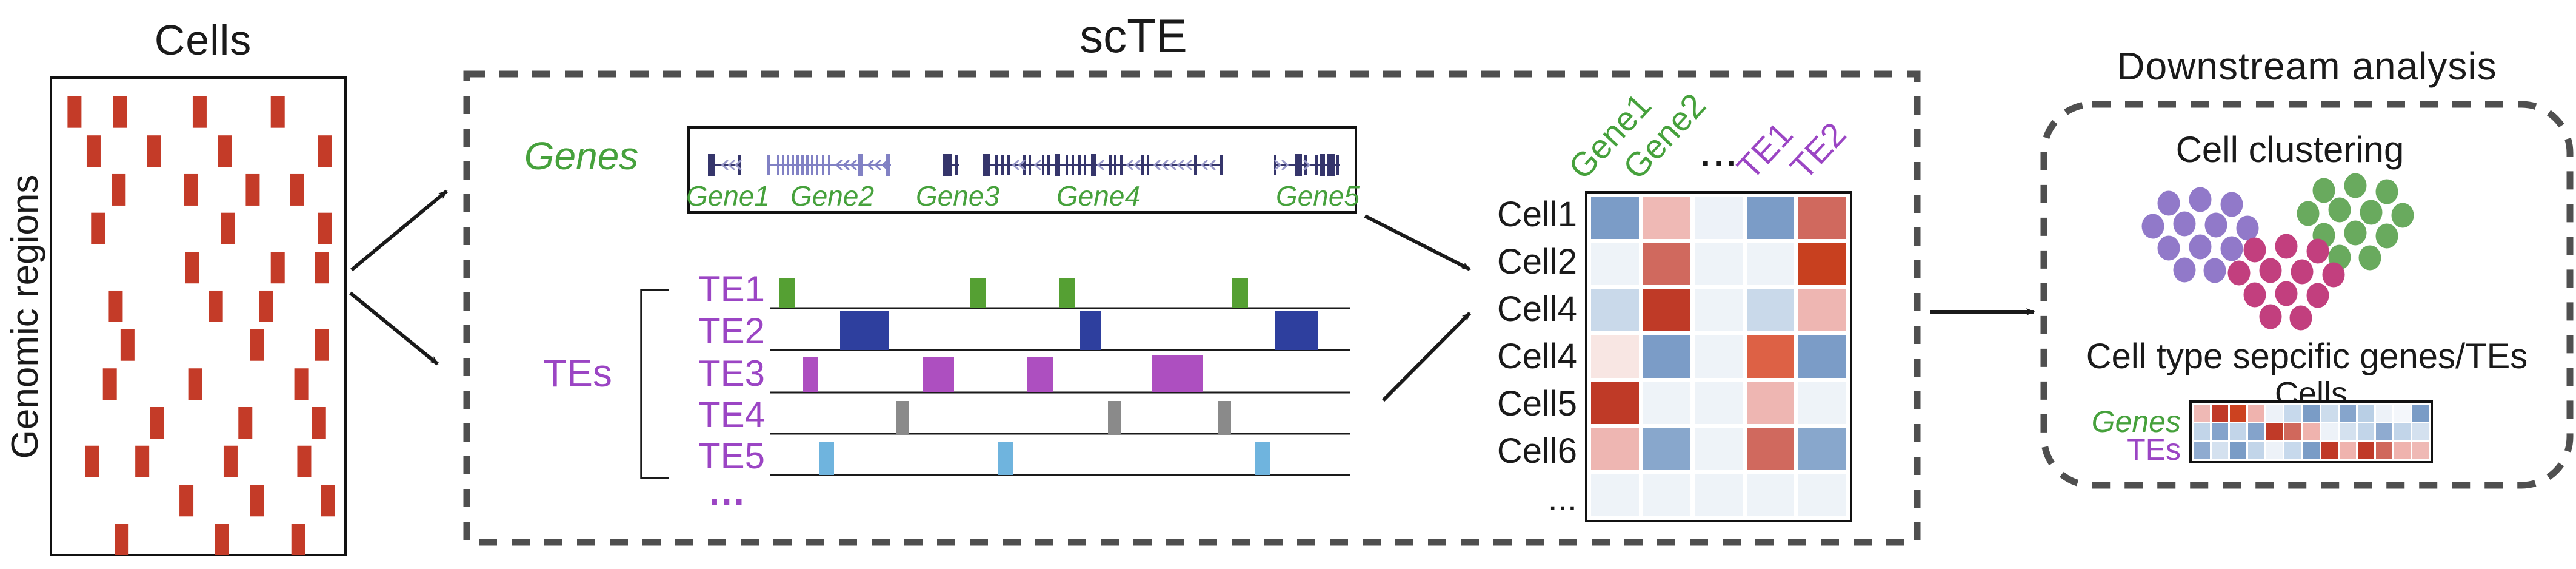  Describe the element at coordinates (1667, 495) in the screenshot. I see `matrix-cell-r7c2` at that location.